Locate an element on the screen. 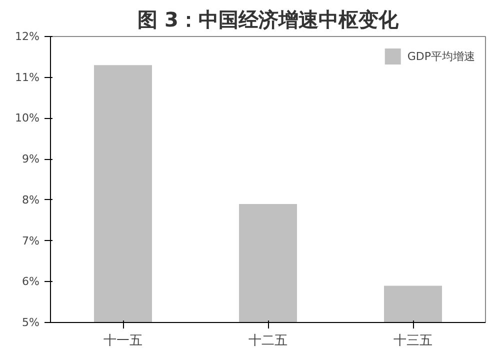 The width and height of the screenshot is (500, 362). y-tick-label: 9% is located at coordinates (31, 159).